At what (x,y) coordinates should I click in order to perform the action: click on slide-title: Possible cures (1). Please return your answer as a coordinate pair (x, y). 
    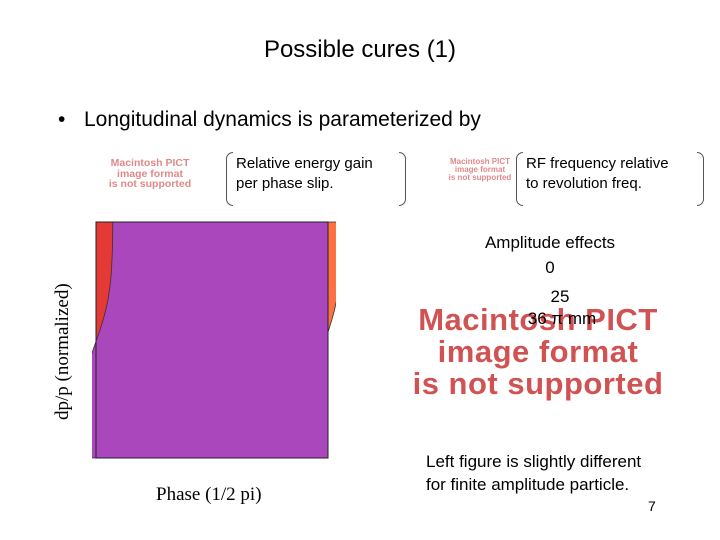
    Looking at the image, I should click on (360, 49).